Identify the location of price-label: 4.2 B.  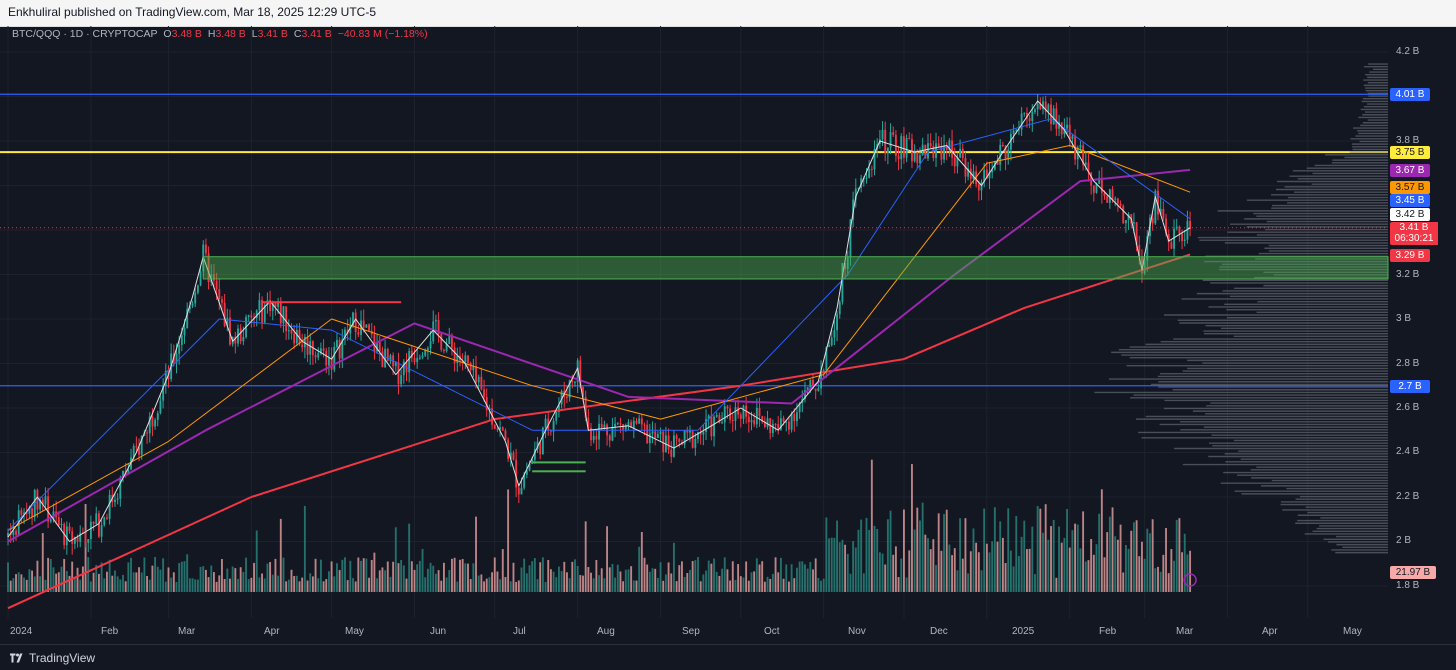
(1408, 51).